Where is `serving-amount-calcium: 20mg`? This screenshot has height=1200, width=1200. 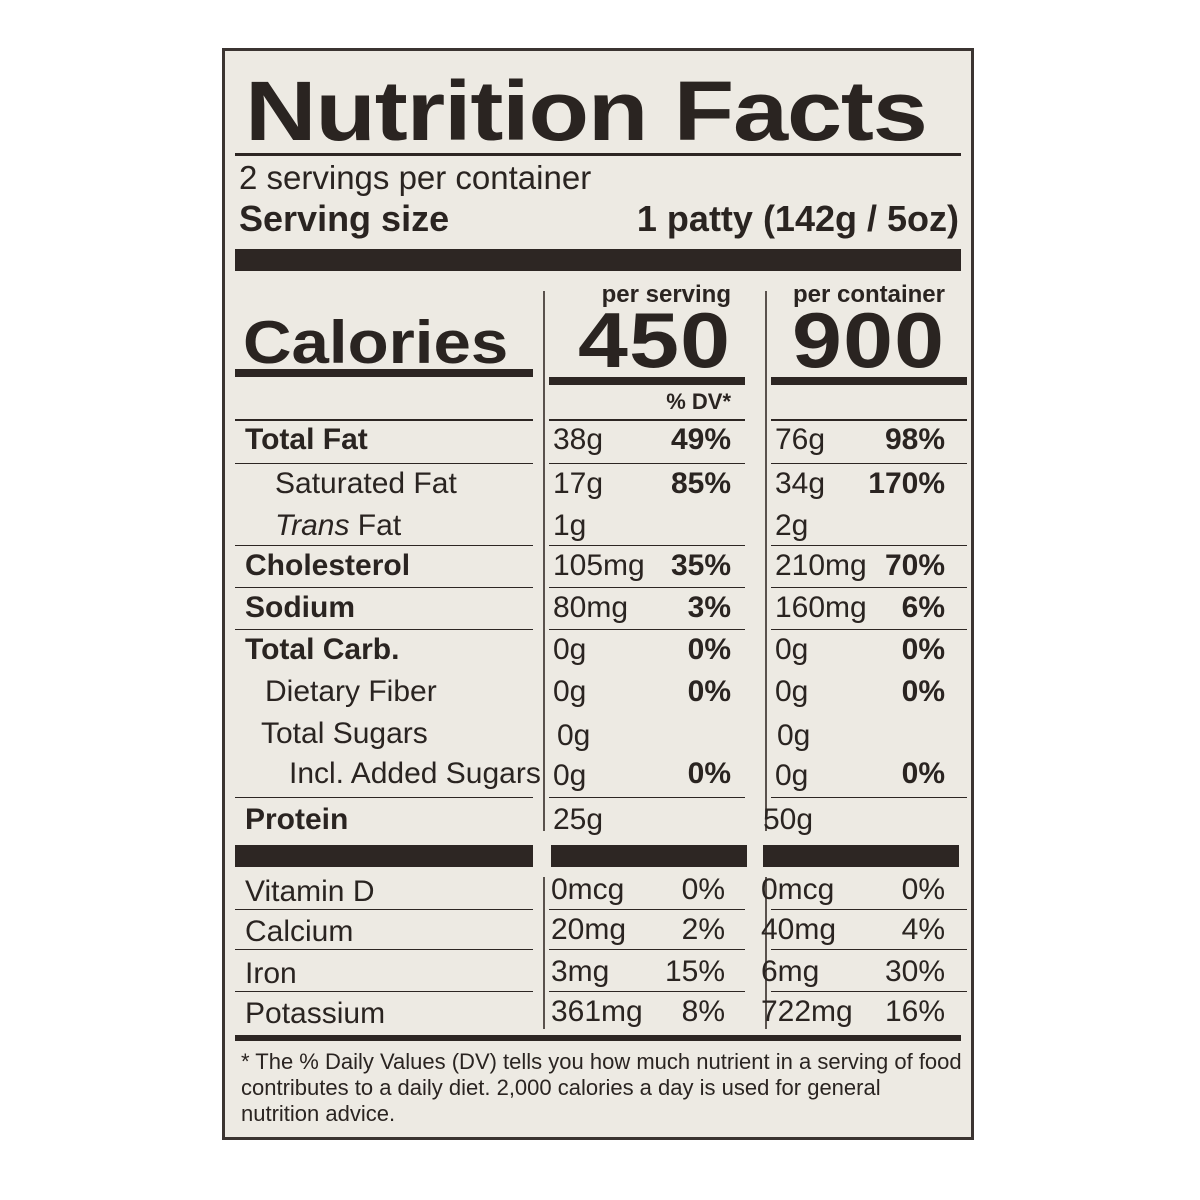 serving-amount-calcium: 20mg is located at coordinates (589, 929).